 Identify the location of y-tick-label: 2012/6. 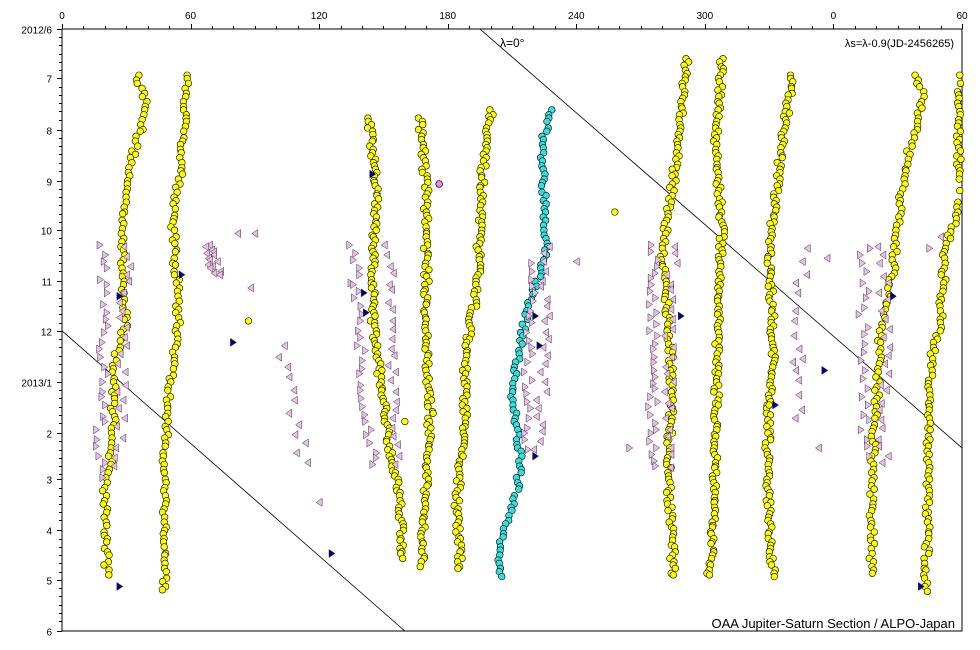
(36, 31).